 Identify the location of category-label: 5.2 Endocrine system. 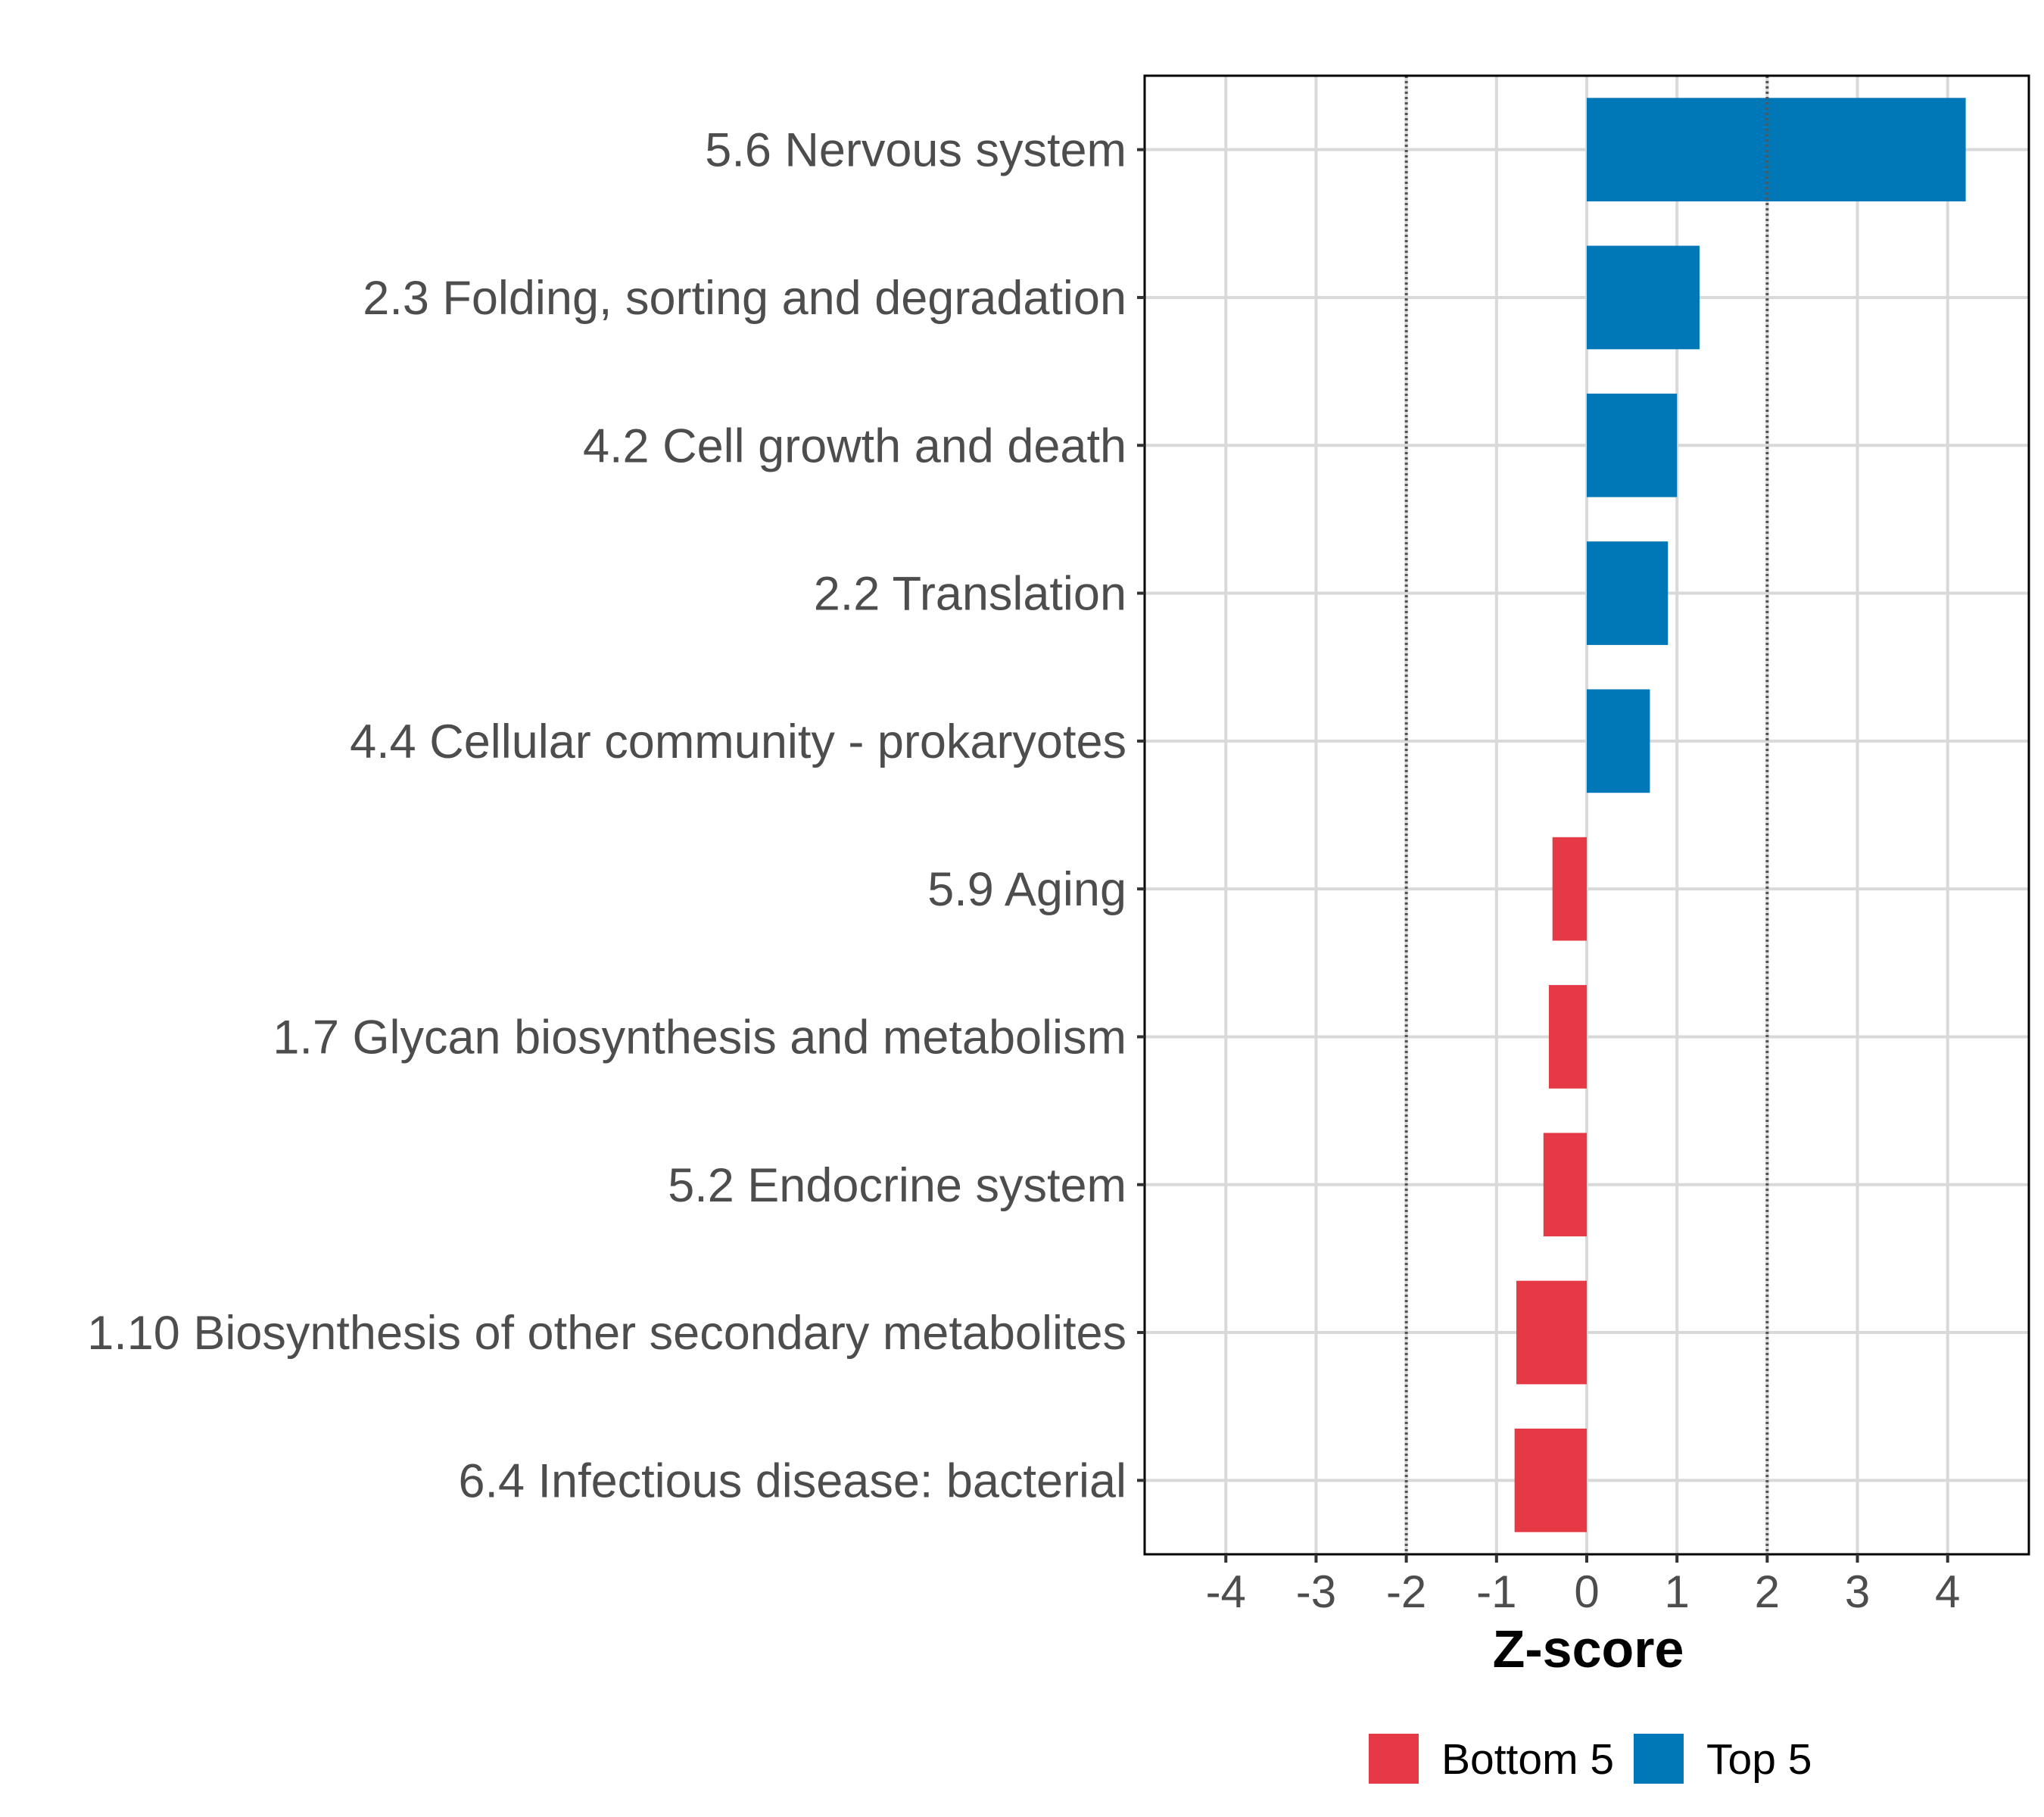
(897, 1185).